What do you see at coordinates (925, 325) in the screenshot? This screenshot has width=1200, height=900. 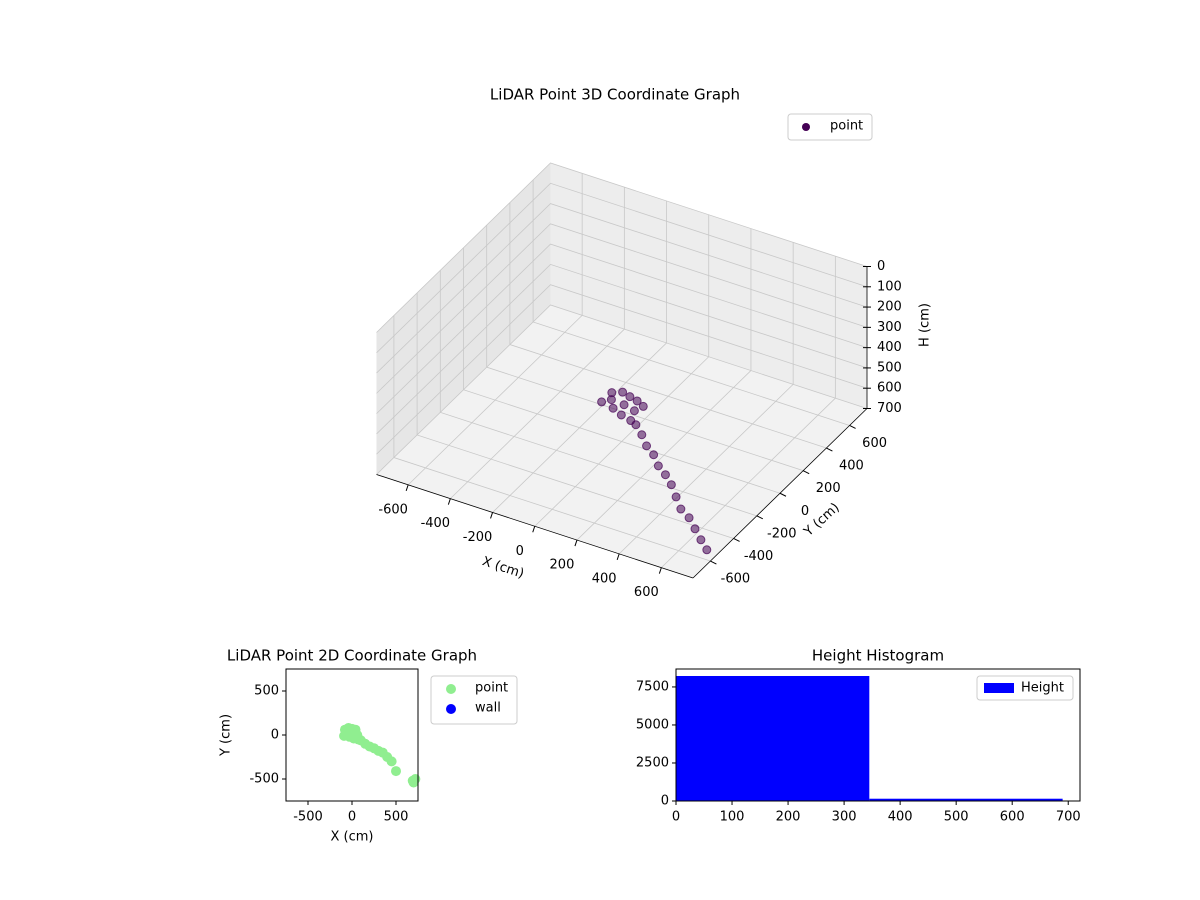 I see `z-axis-label: H (cm)` at bounding box center [925, 325].